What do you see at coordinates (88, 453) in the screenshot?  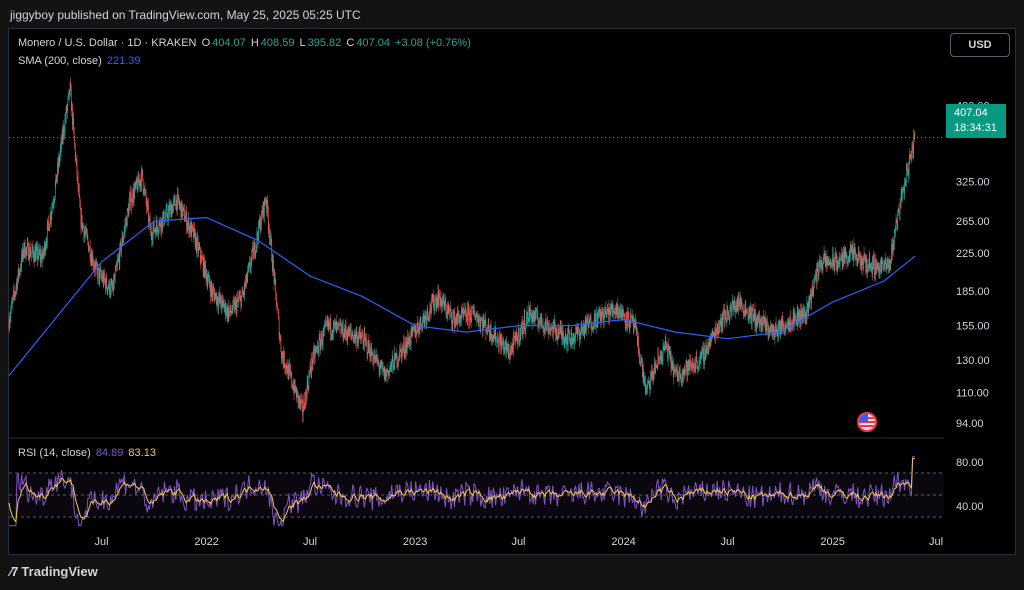 I see `rsi-legend: RSI (14, close) 84.89 83.13` at bounding box center [88, 453].